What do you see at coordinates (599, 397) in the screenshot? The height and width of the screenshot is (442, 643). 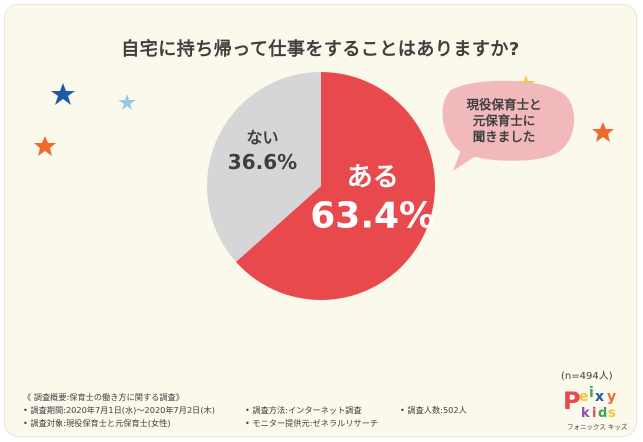 I see `svg-text: x` at bounding box center [599, 397].